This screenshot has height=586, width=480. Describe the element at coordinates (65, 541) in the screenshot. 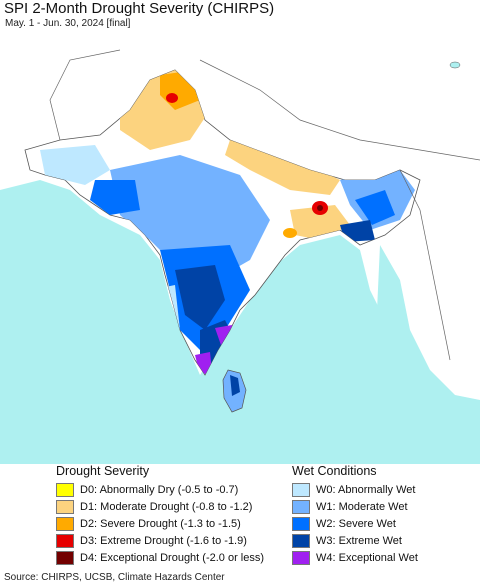

I see `swatch-d3` at that location.